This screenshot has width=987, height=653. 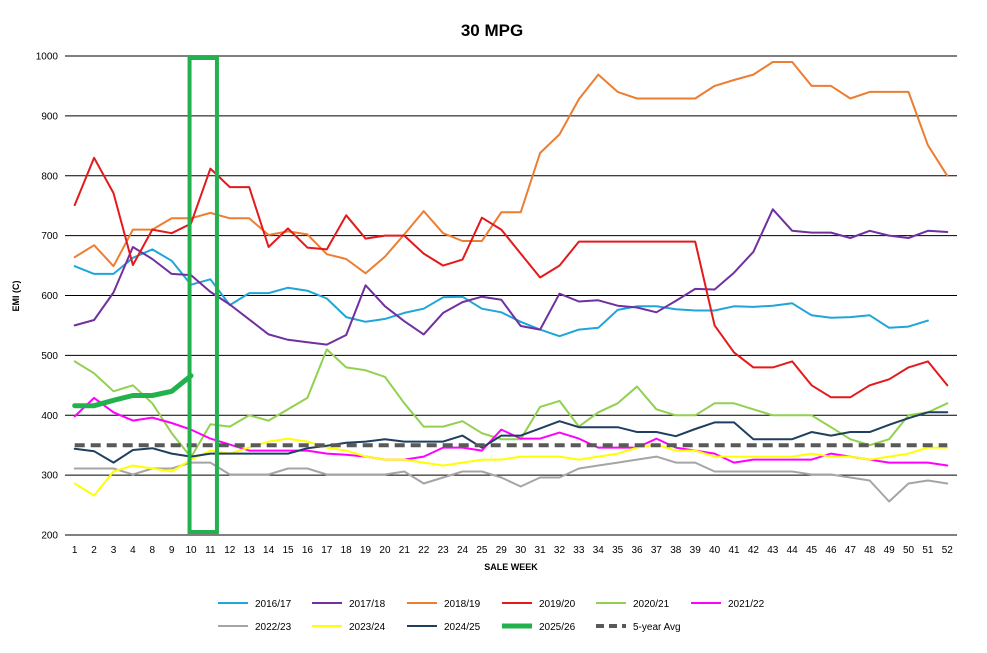 What do you see at coordinates (560, 550) in the screenshot?
I see `x-tick-32: 32` at bounding box center [560, 550].